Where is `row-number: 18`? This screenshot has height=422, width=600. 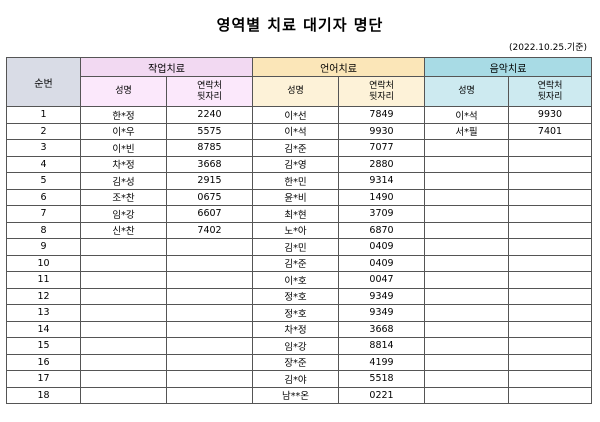
row-number: 18 is located at coordinates (43, 395).